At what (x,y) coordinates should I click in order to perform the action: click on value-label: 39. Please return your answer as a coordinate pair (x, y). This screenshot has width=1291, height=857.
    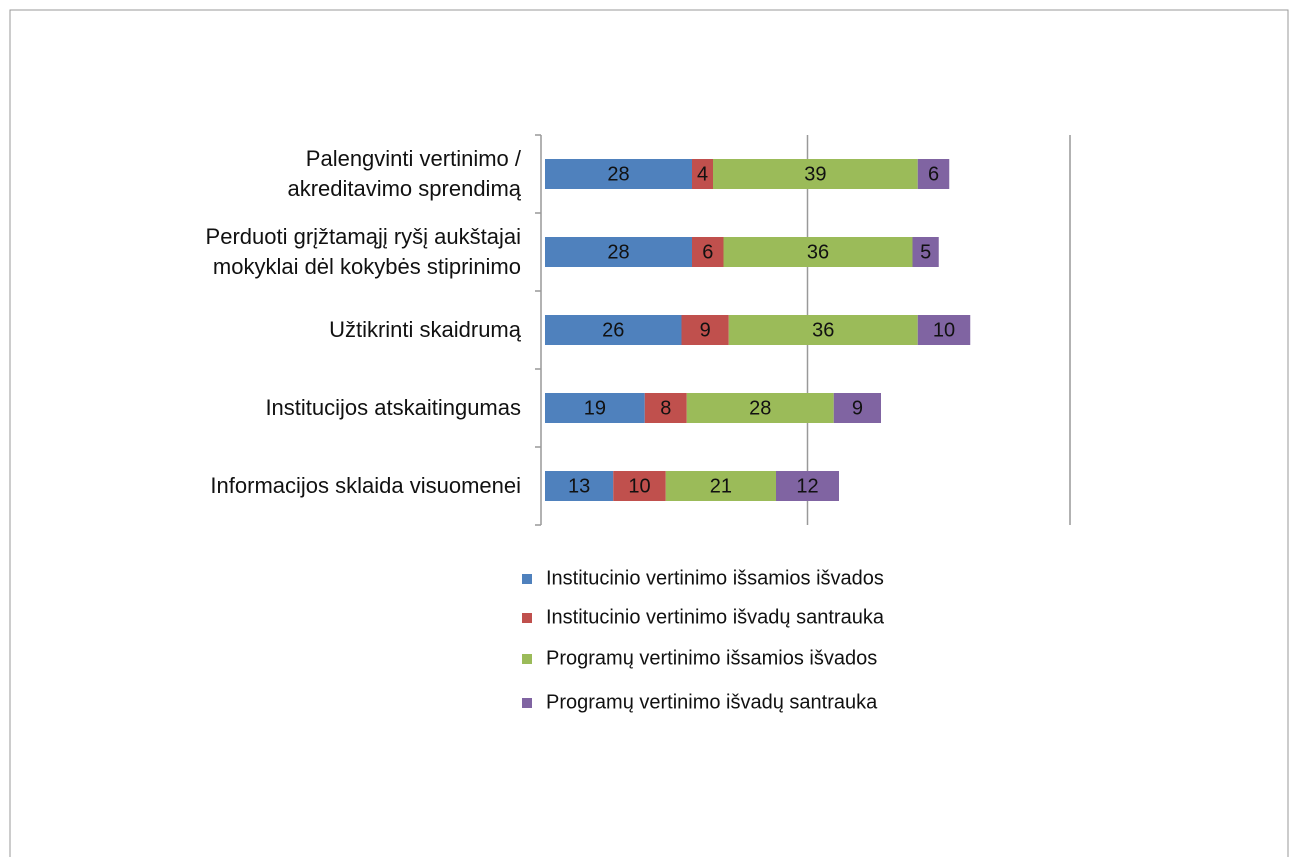
    Looking at the image, I should click on (815, 174).